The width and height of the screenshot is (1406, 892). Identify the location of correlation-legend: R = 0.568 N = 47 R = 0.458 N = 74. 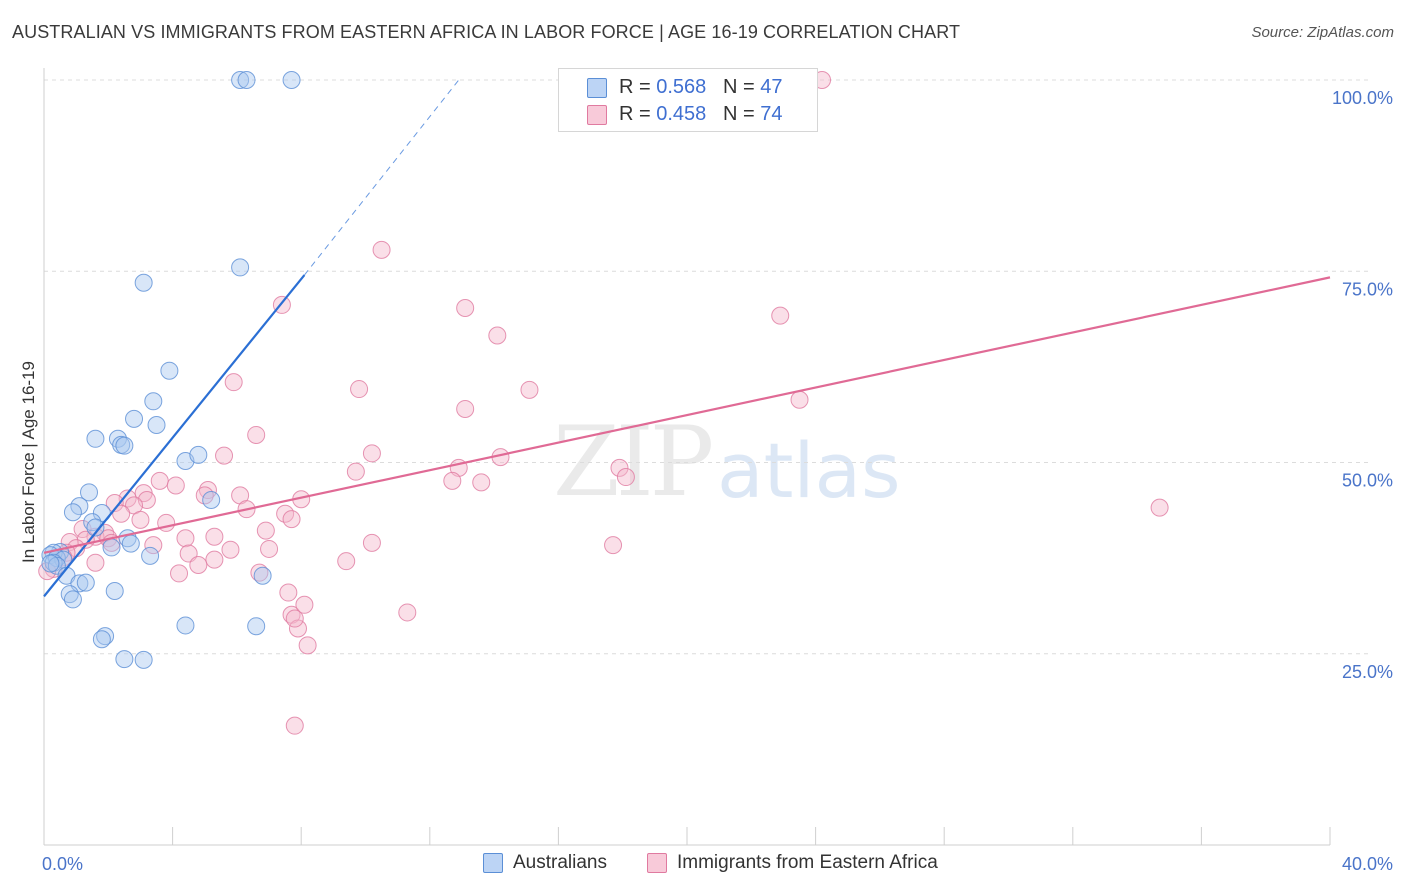
(688, 100).